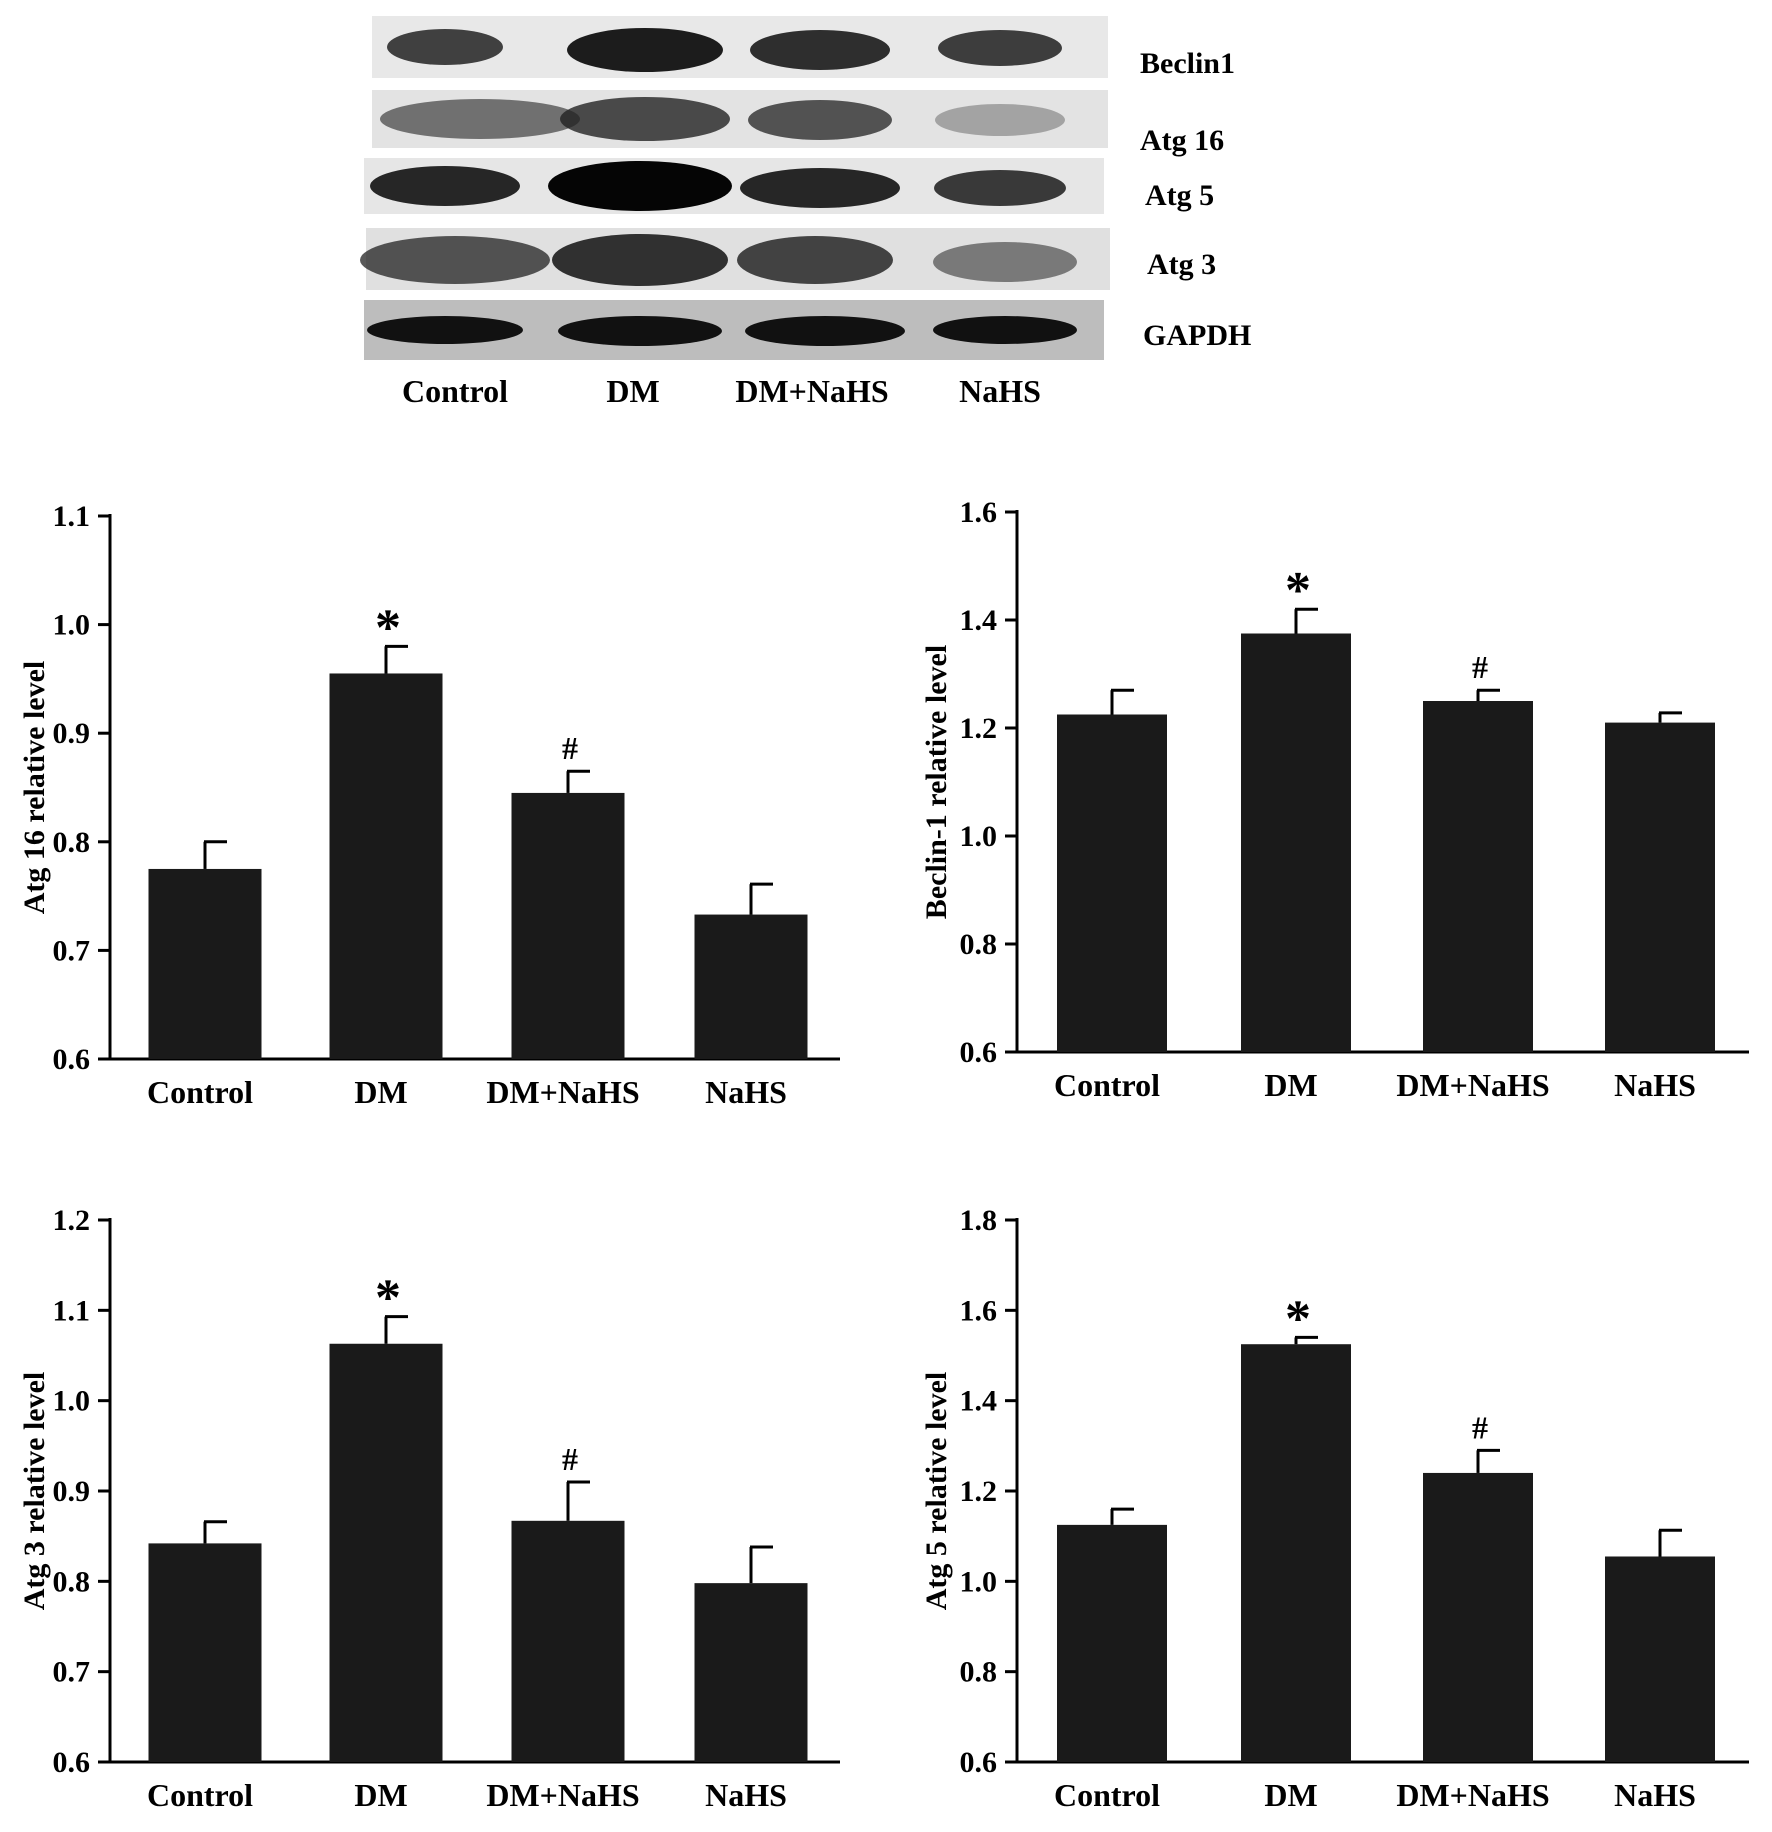 The width and height of the screenshot is (1772, 1832). I want to click on blot-lane-label-control: Control, so click(455, 391).